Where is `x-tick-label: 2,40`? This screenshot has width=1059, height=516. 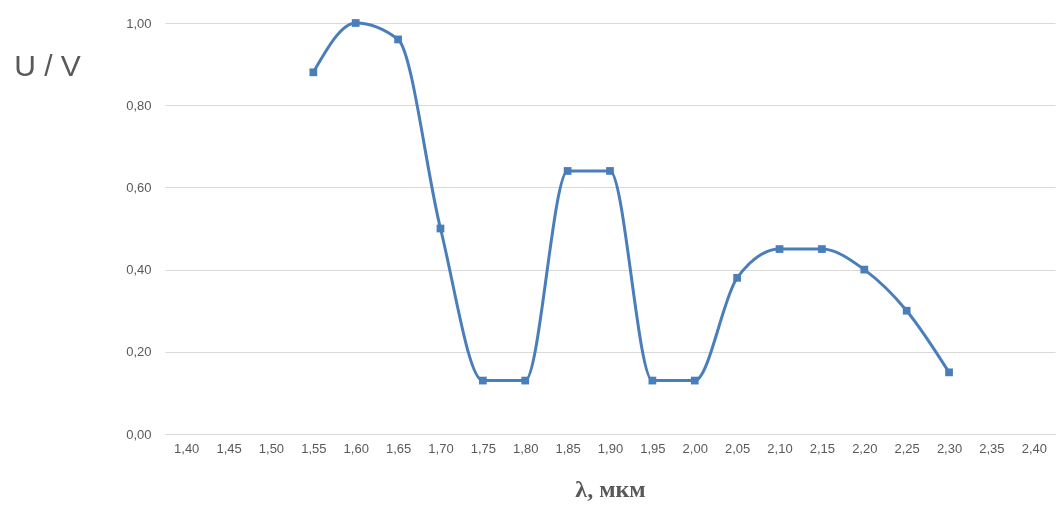
x-tick-label: 2,40 is located at coordinates (1034, 448).